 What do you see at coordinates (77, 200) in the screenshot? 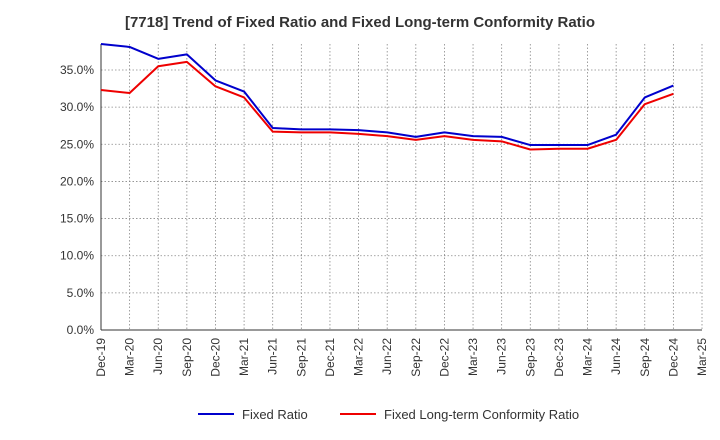
I see `y-tick-labels: 0.0% 5.0% 10.0% 15.0% 20.0% 25.0% 30.0% 35.0%` at bounding box center [77, 200].